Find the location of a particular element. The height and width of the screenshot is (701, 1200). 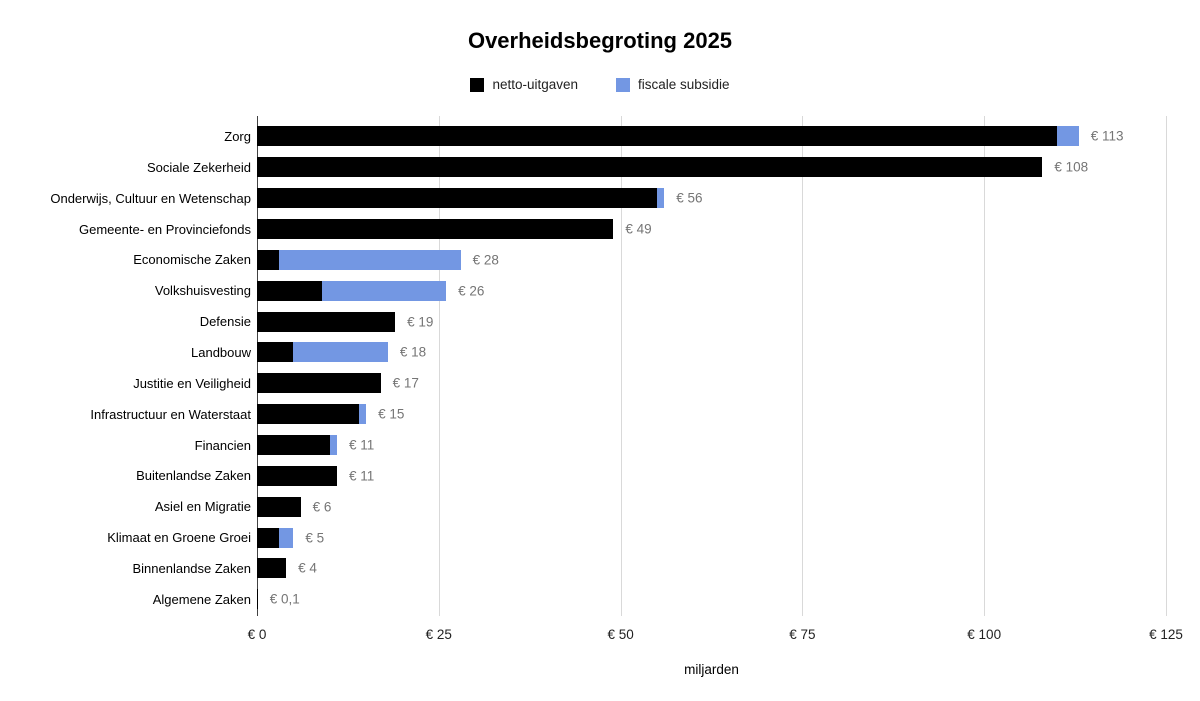

chart-row: Sociale Zekerheid € 108 is located at coordinates (583, 167).